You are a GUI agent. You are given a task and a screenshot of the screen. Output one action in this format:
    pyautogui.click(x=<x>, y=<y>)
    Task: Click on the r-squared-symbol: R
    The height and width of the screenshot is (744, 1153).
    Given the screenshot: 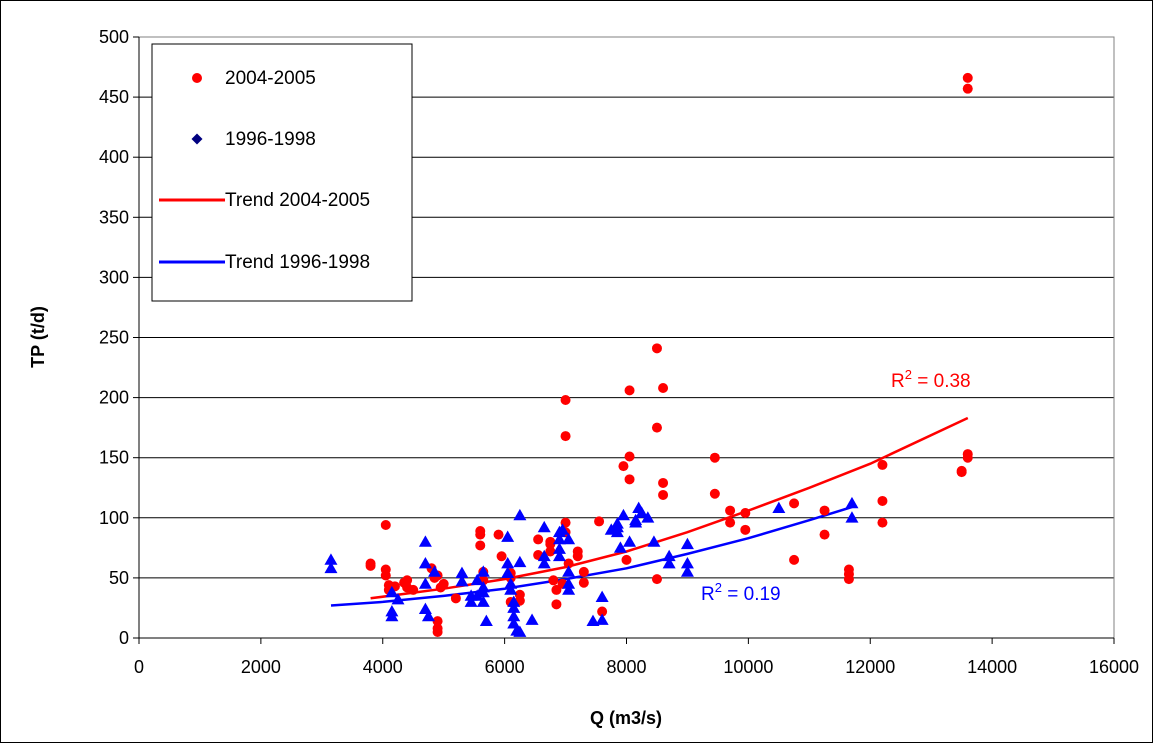 What is the action you would take?
    pyautogui.click(x=898, y=381)
    